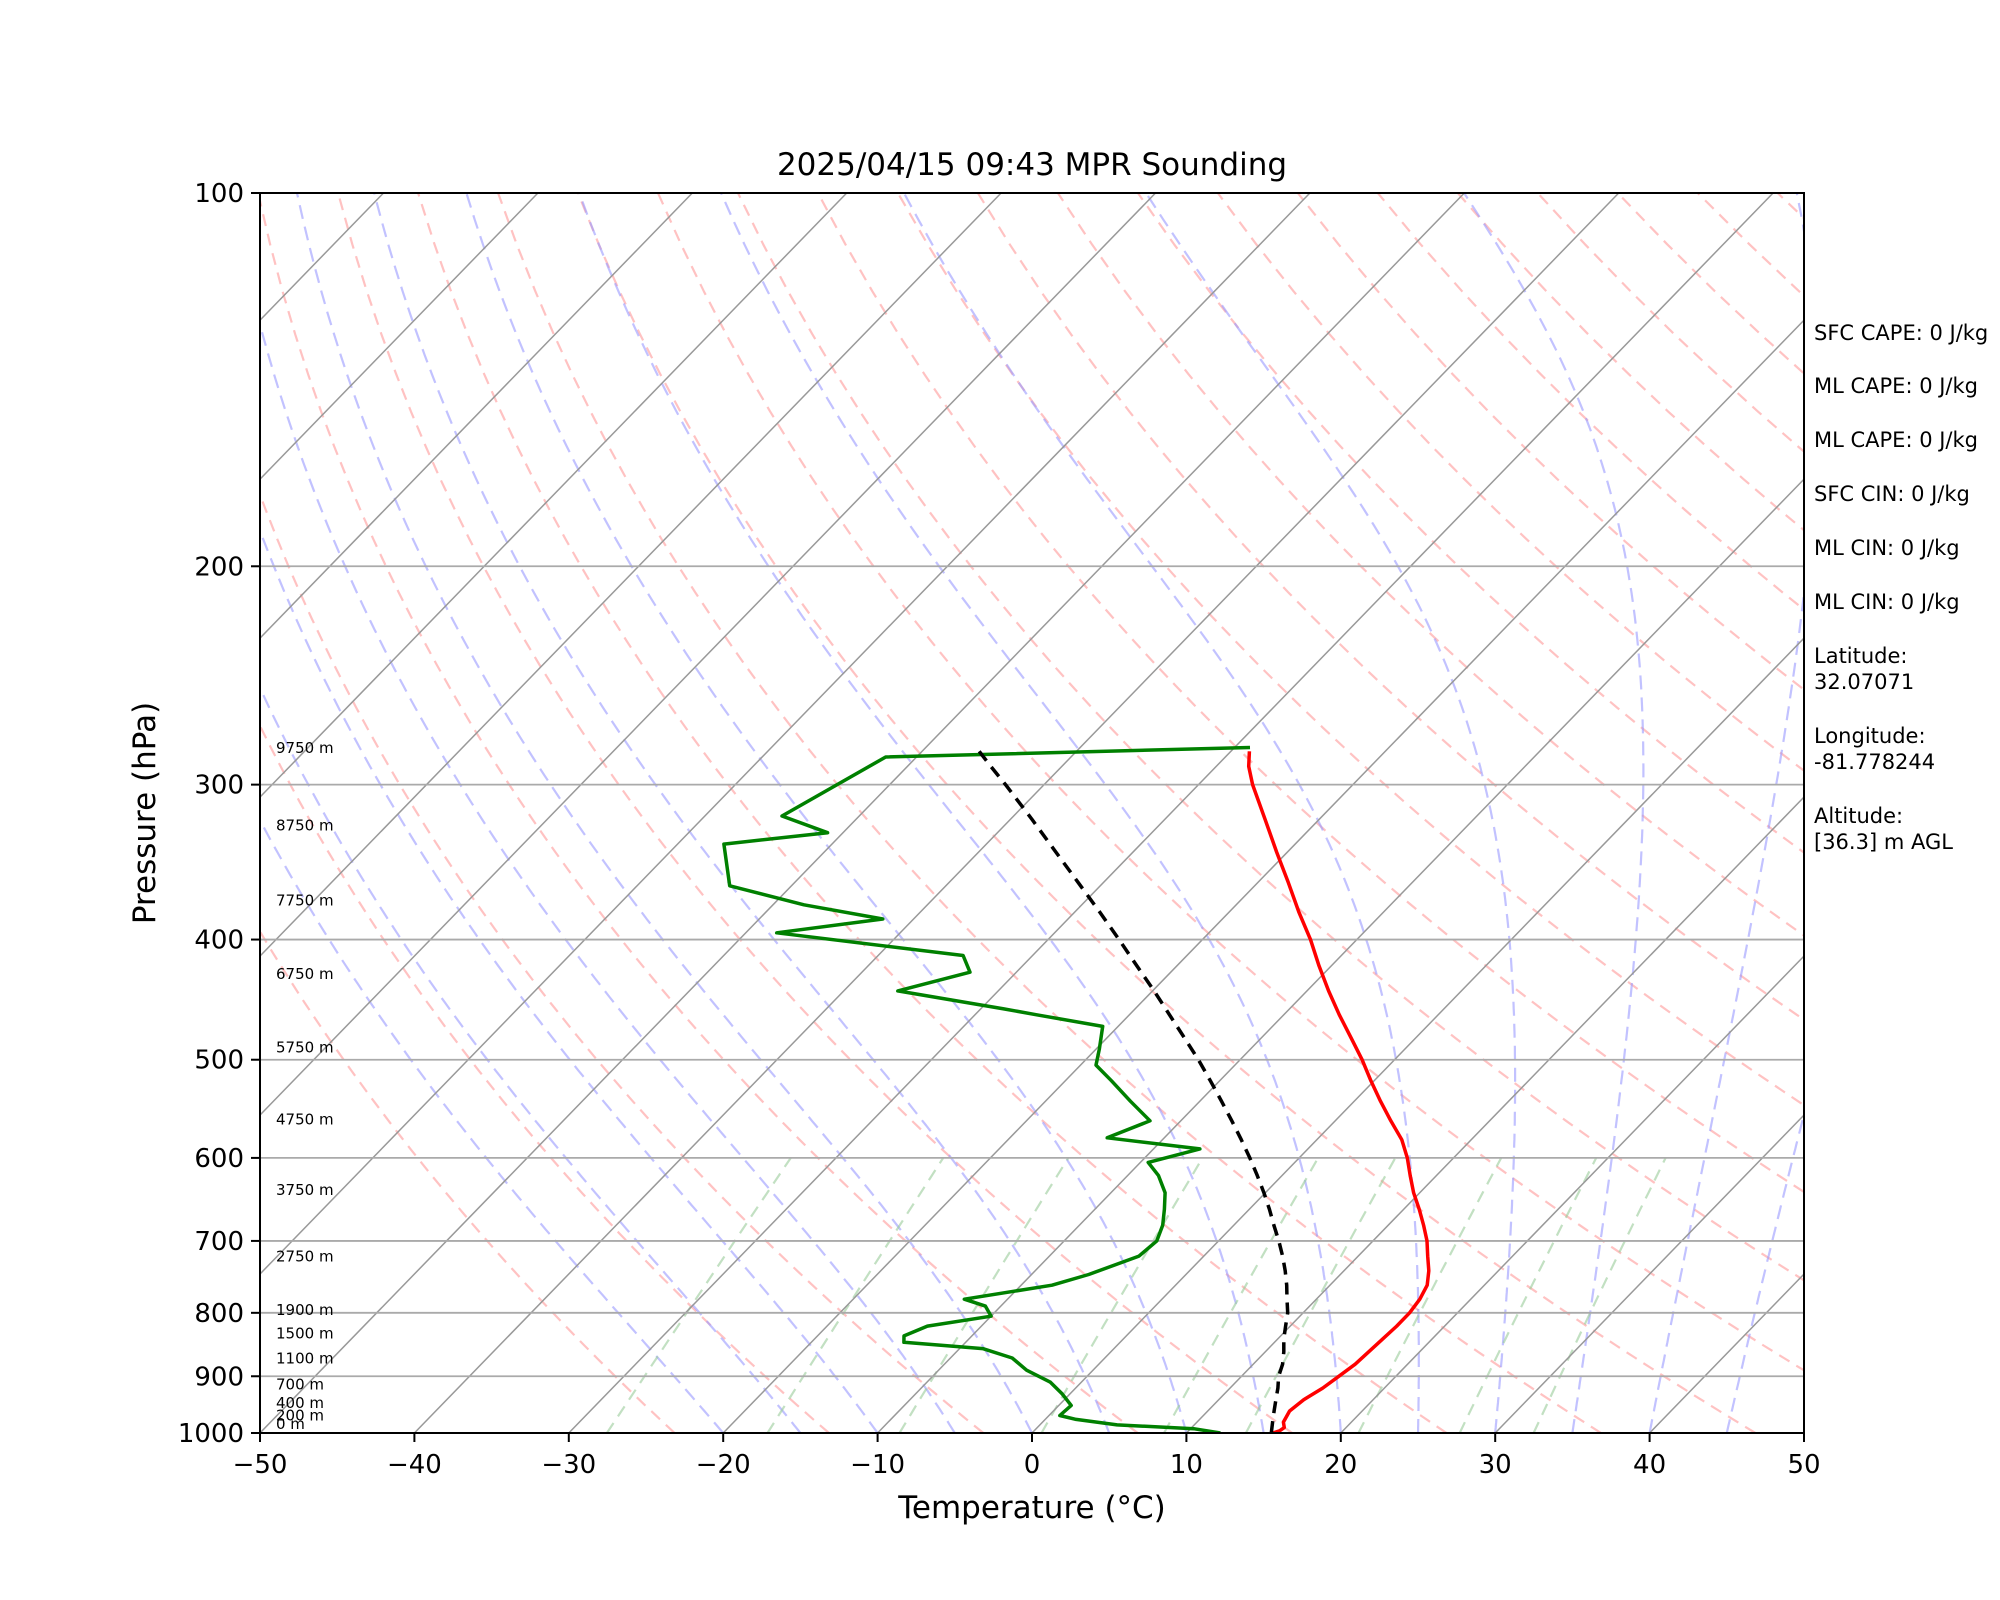  Describe the element at coordinates (568, 1465) in the screenshot. I see `x-tick-label: −30` at that location.